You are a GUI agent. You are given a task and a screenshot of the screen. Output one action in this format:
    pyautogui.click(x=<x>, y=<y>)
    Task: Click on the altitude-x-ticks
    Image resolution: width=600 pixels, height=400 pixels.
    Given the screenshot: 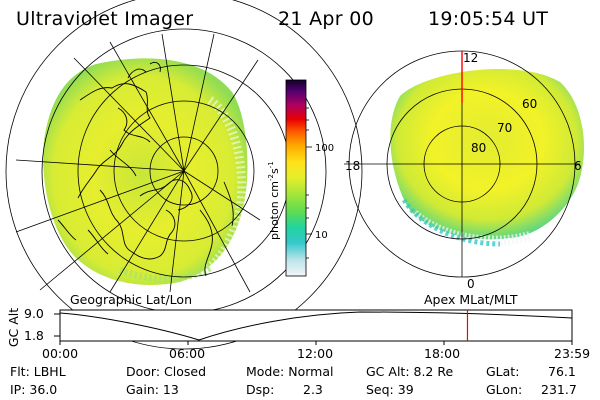 What is the action you would take?
    pyautogui.click(x=316, y=343)
    